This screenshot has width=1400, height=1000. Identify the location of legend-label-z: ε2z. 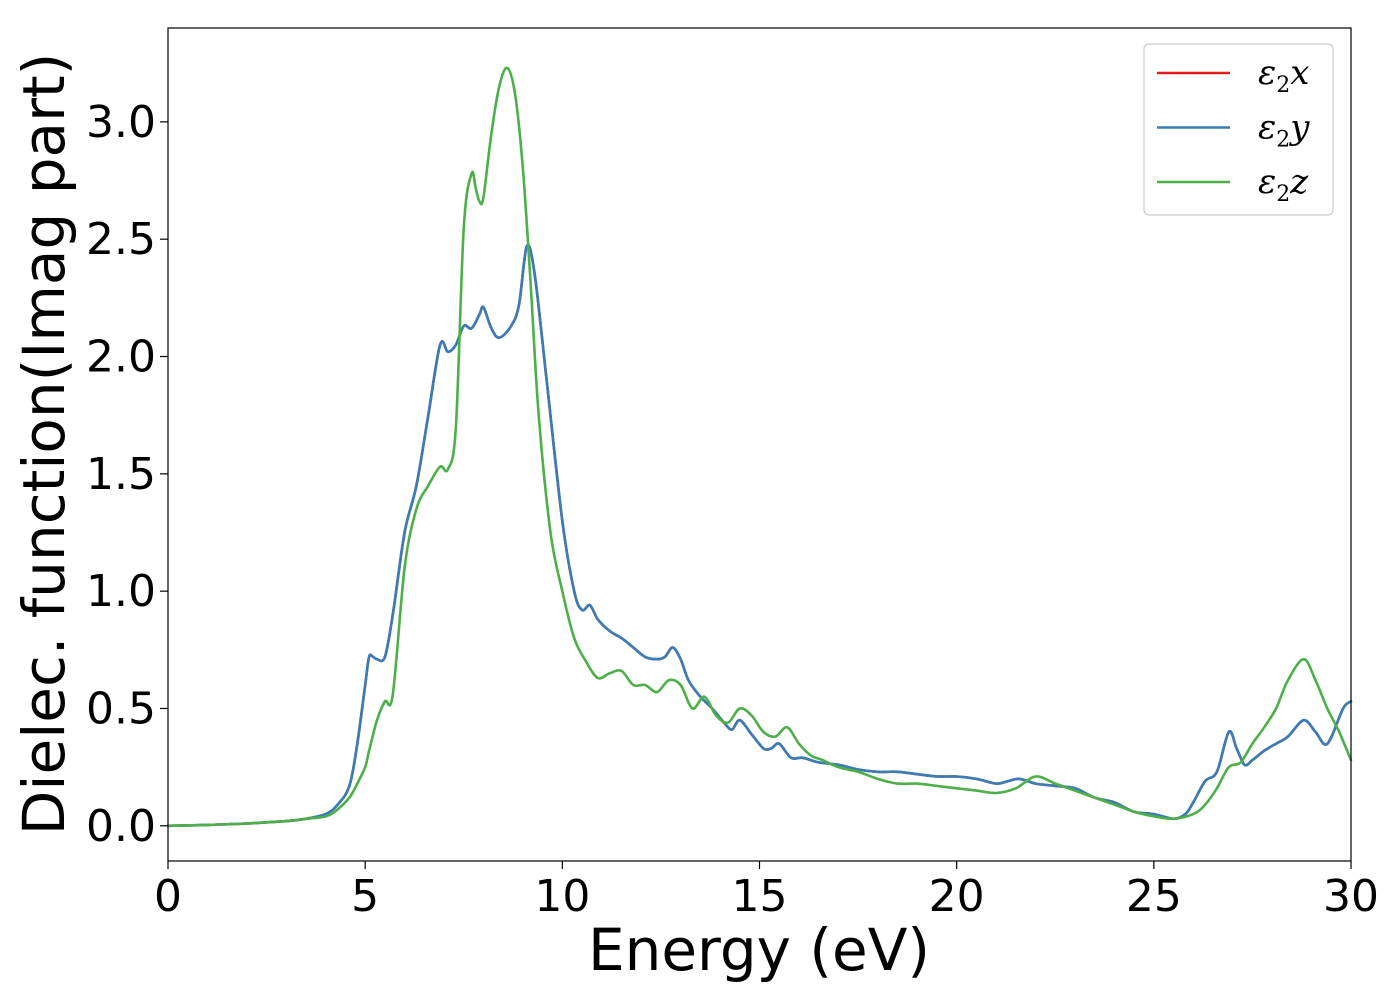
(1283, 184).